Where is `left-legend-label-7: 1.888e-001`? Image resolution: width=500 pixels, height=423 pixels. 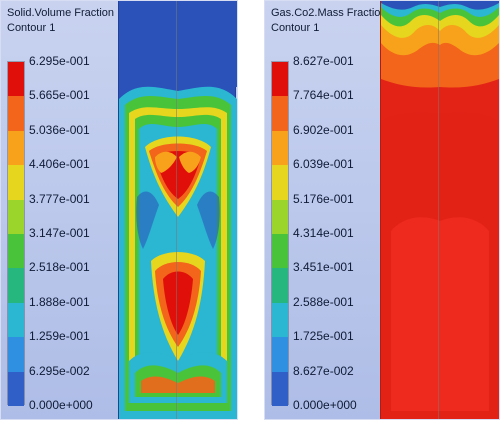
left-legend-label-7: 1.888e-001 is located at coordinates (59, 302).